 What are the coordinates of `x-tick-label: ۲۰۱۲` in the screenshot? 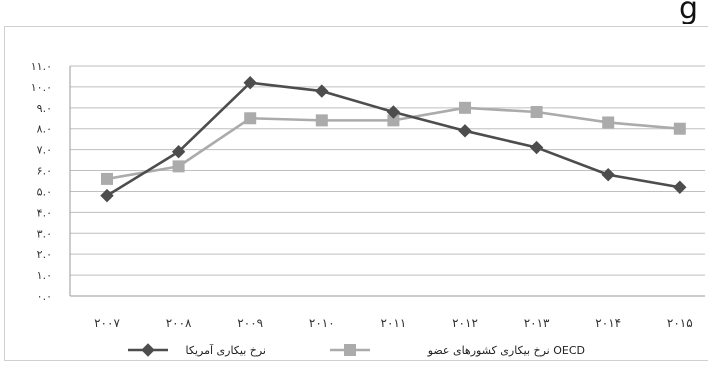 It's located at (465, 323).